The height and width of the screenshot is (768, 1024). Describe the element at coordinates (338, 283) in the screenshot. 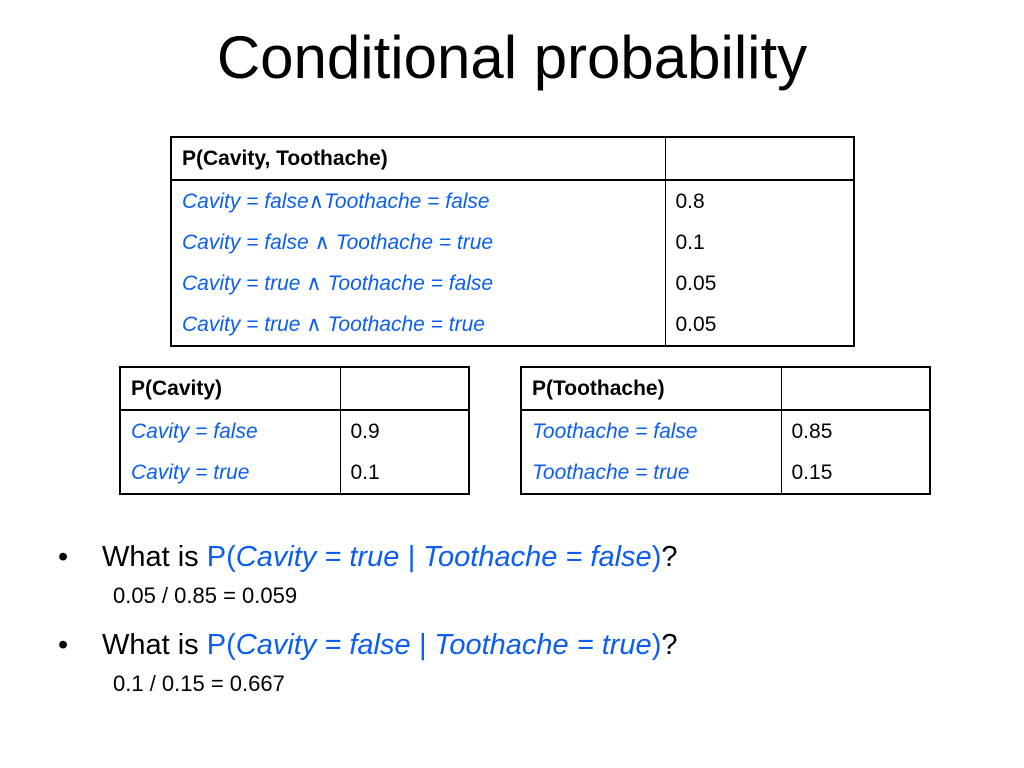

I see `event-cell: Cavity = true ∧ Toothache = false` at that location.